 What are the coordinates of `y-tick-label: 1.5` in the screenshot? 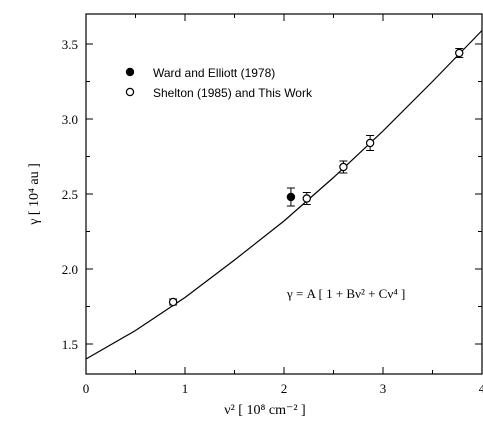 It's located at (70, 344).